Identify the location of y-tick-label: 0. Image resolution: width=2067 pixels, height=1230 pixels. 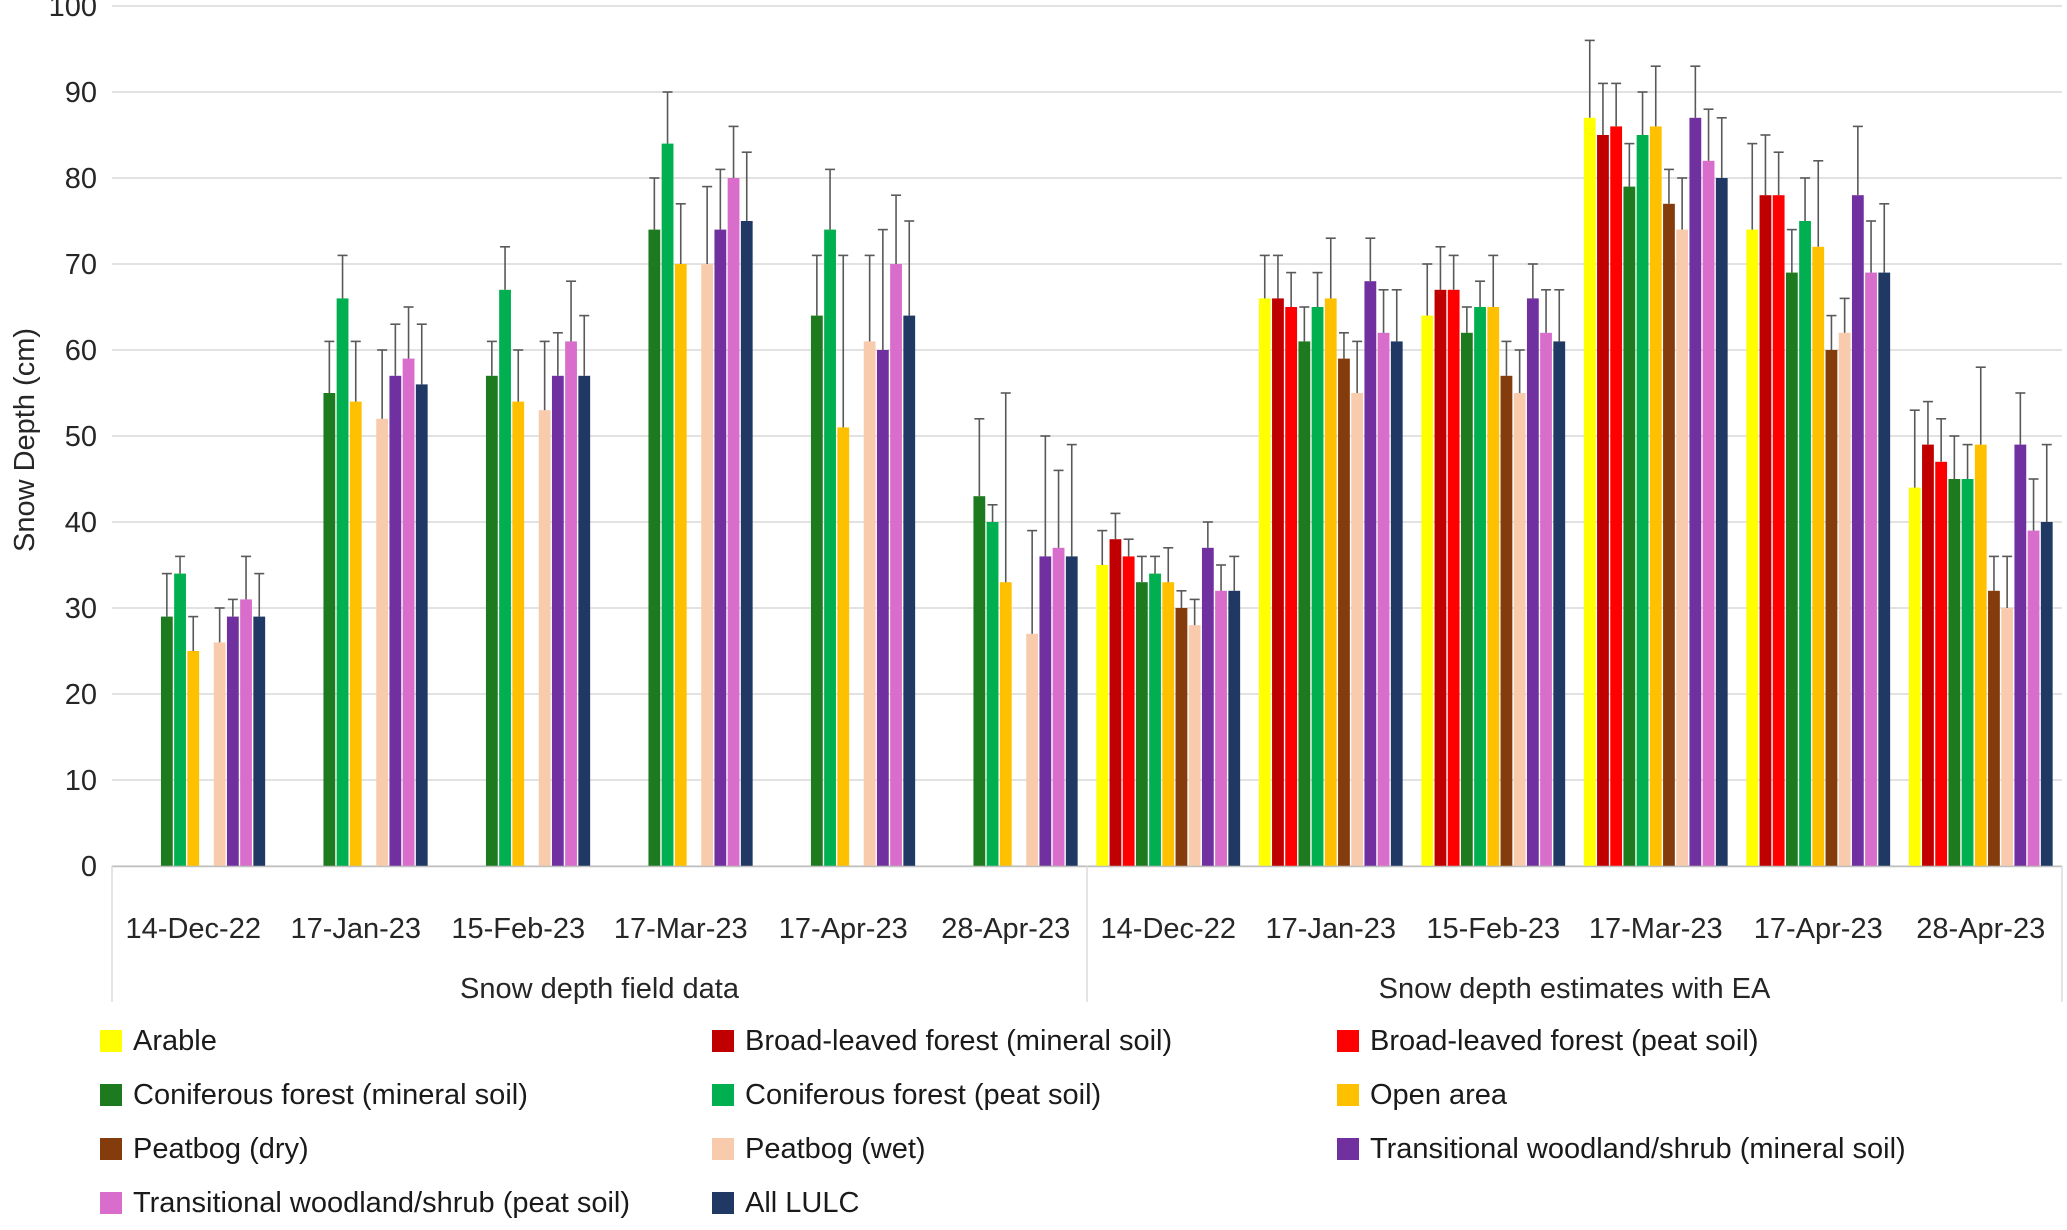
(89, 867).